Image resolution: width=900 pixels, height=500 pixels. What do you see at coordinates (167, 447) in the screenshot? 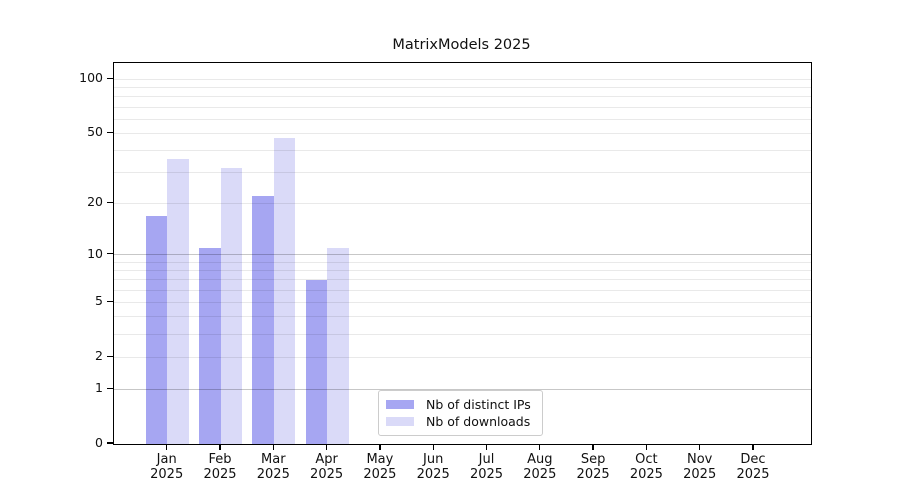
I see `x-axis-tick-jan` at bounding box center [167, 447].